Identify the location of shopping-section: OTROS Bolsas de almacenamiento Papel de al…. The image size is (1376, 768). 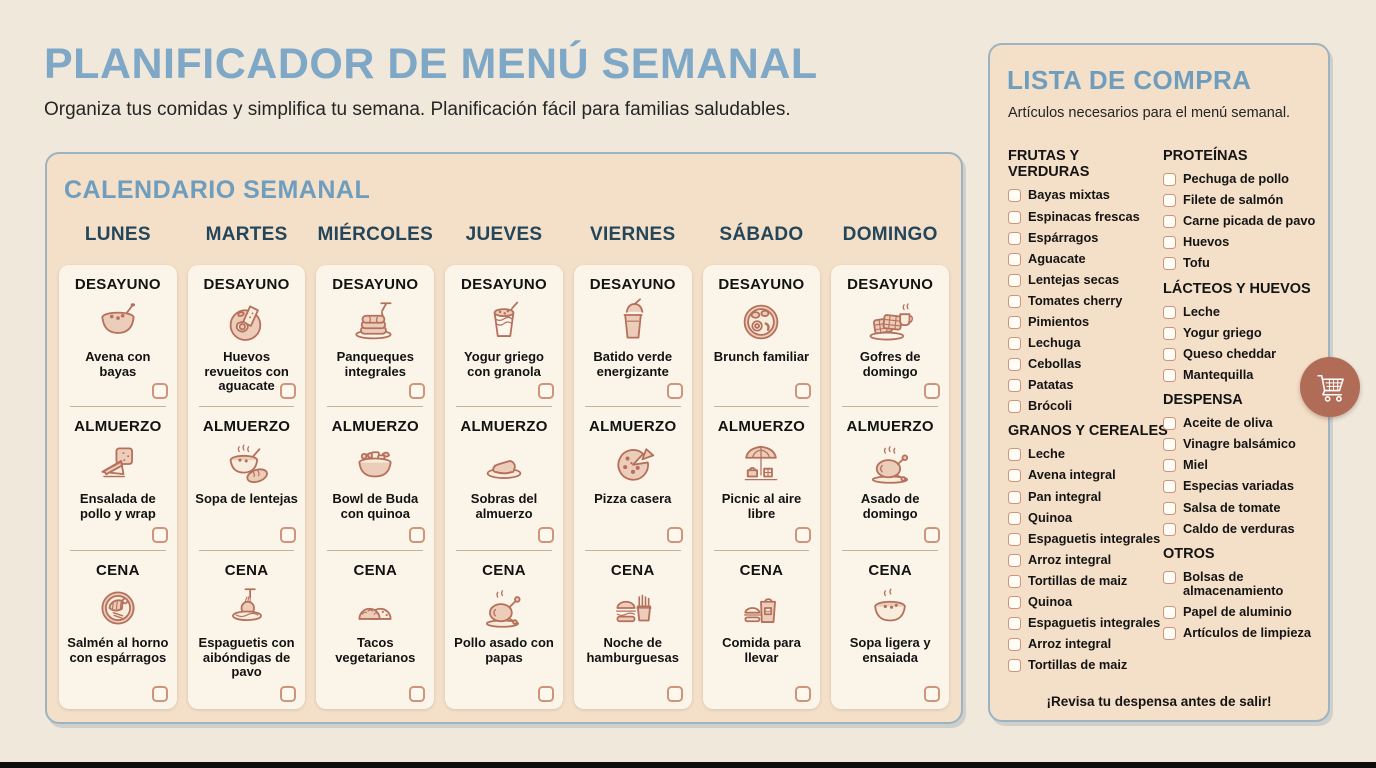
(1240, 593).